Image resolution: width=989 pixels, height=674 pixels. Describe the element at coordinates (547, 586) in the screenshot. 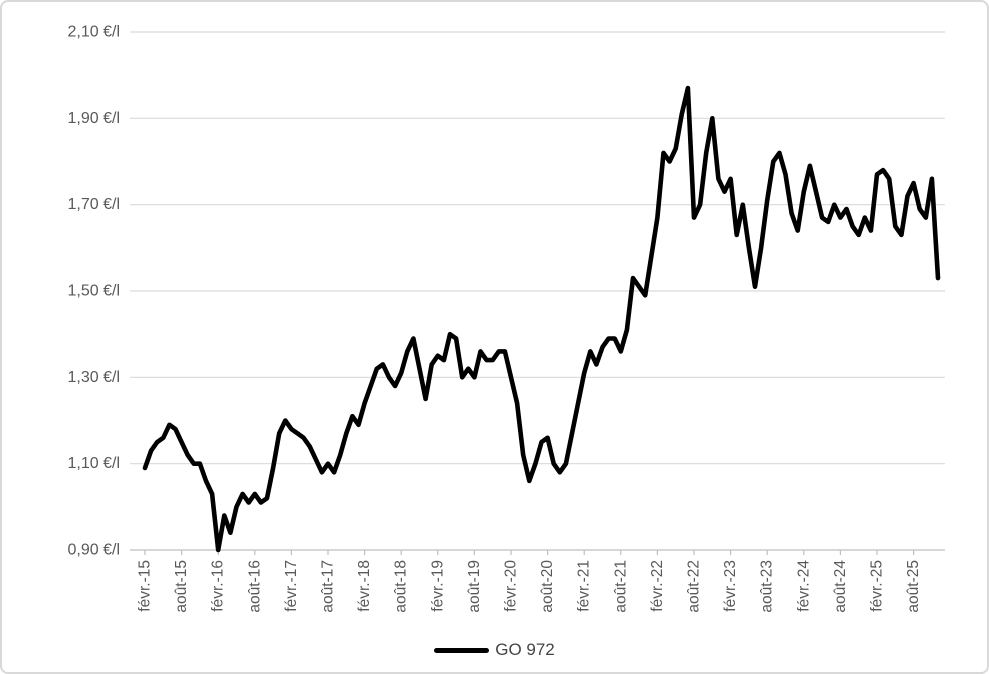

I see `x-tick-label: août-20` at that location.